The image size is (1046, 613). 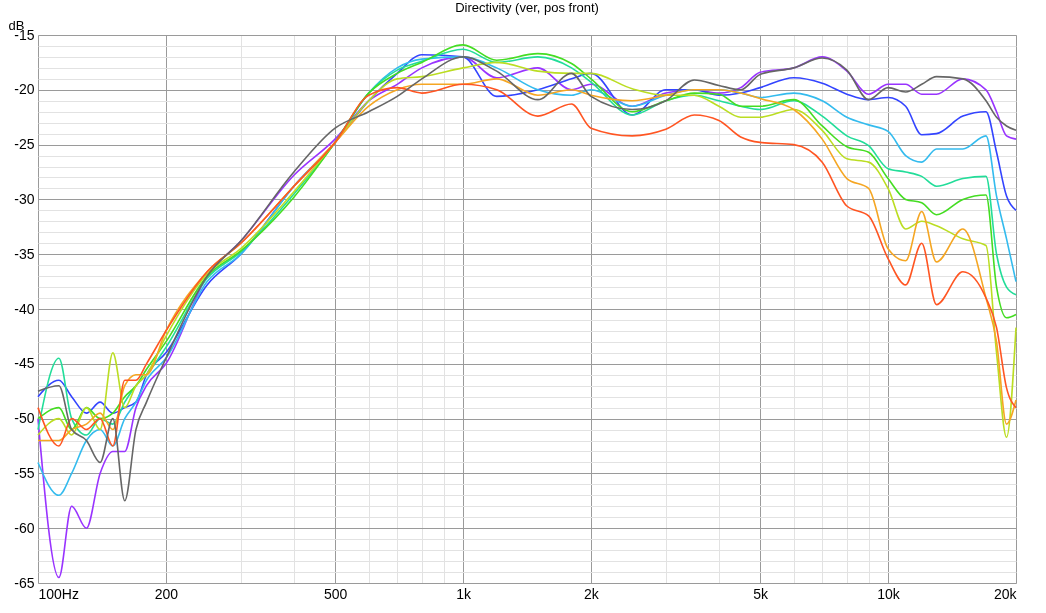 What do you see at coordinates (24, 144) in the screenshot?
I see `y-tick-label: -25` at bounding box center [24, 144].